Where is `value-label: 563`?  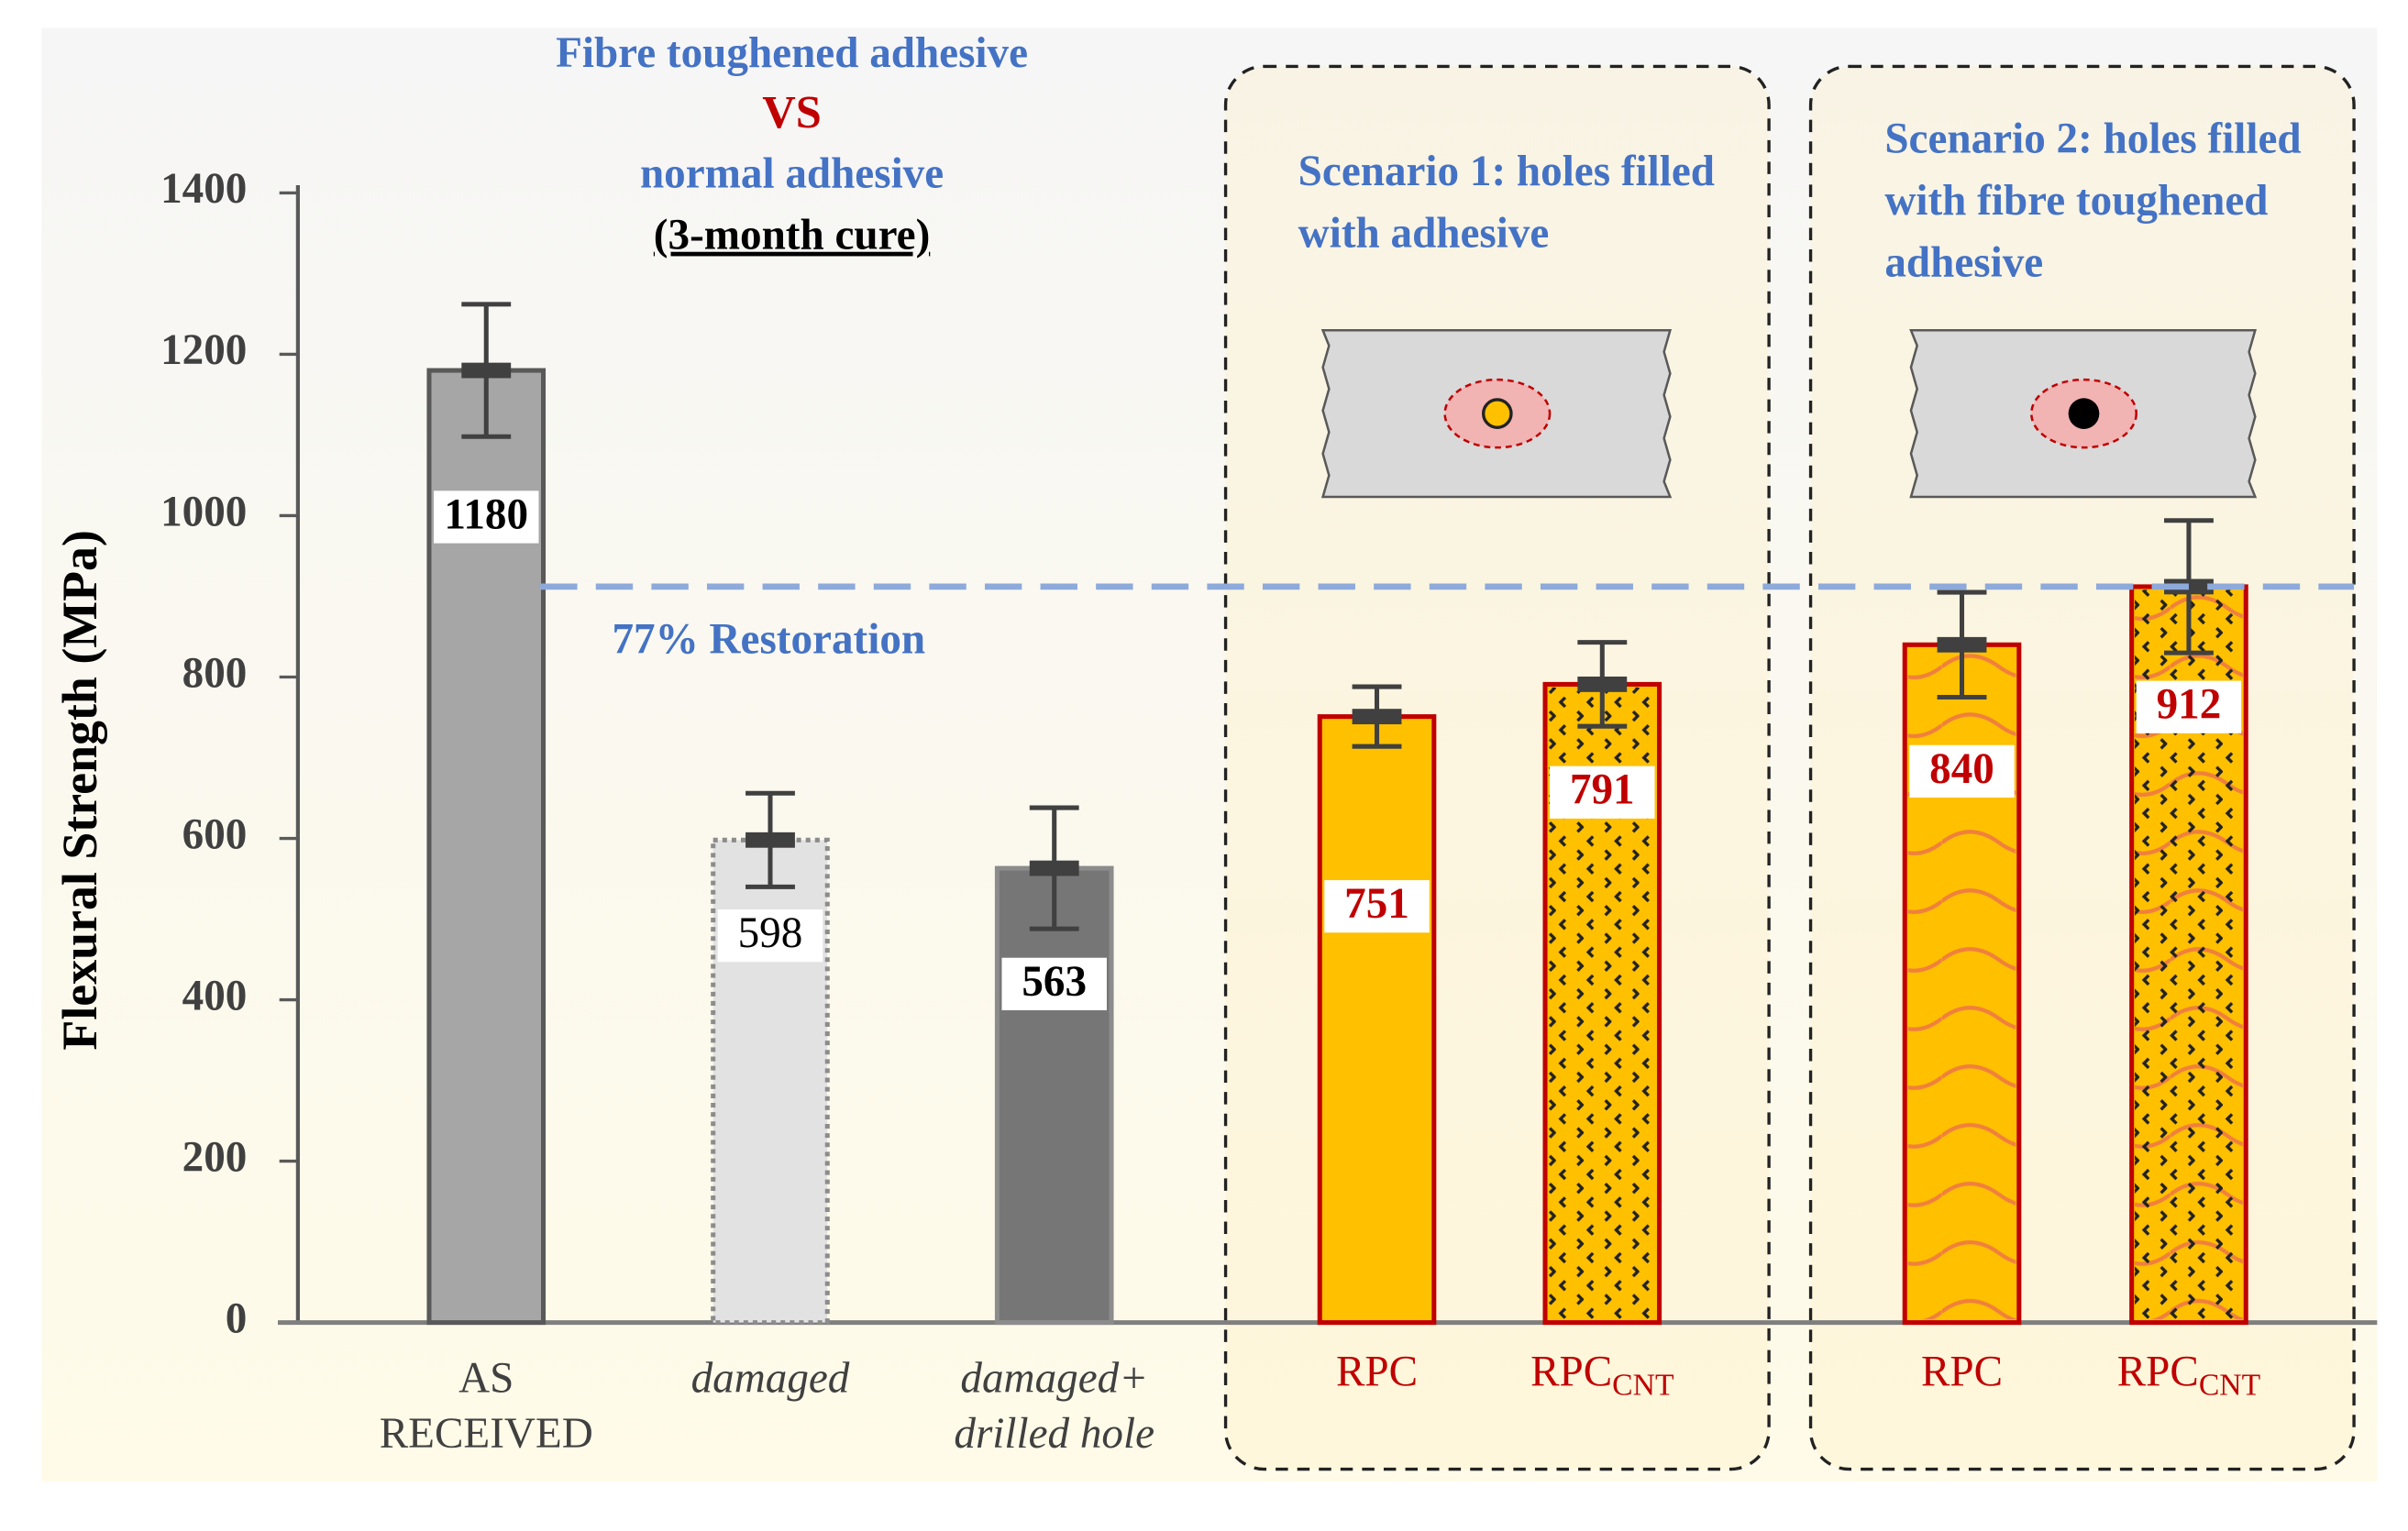
value-label: 563 is located at coordinates (1054, 982).